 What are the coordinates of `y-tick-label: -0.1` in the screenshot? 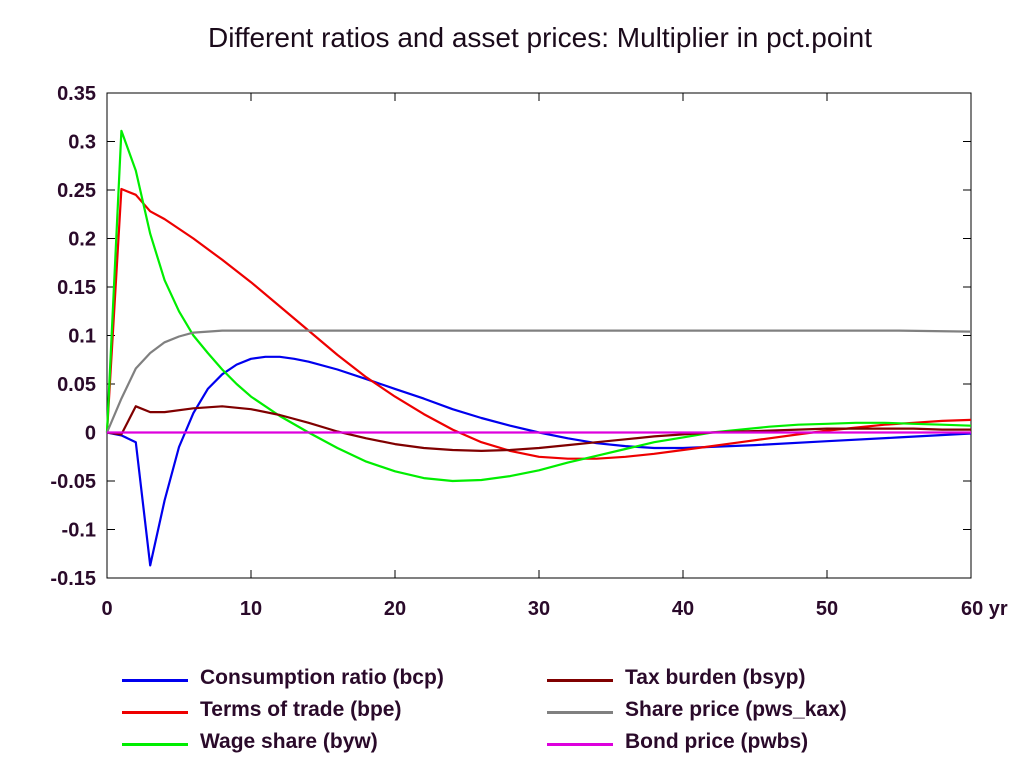 It's located at (79, 531).